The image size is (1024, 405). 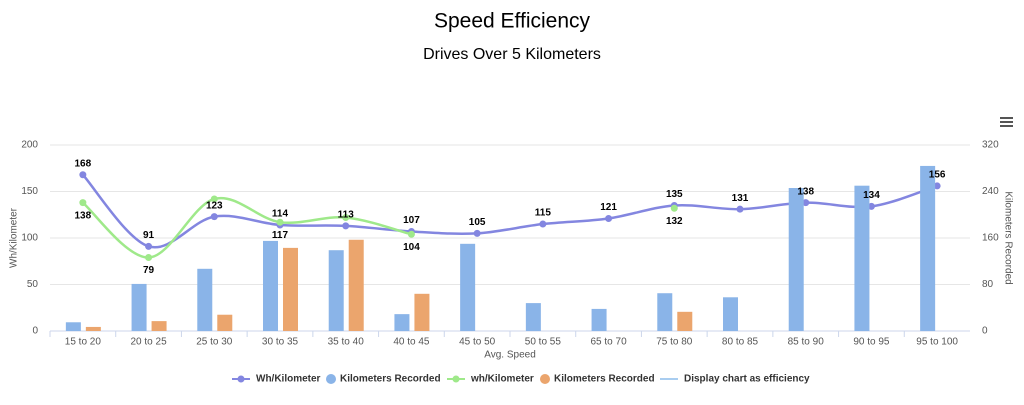 What do you see at coordinates (83, 342) in the screenshot?
I see `x-tick-label: 15 to 20` at bounding box center [83, 342].